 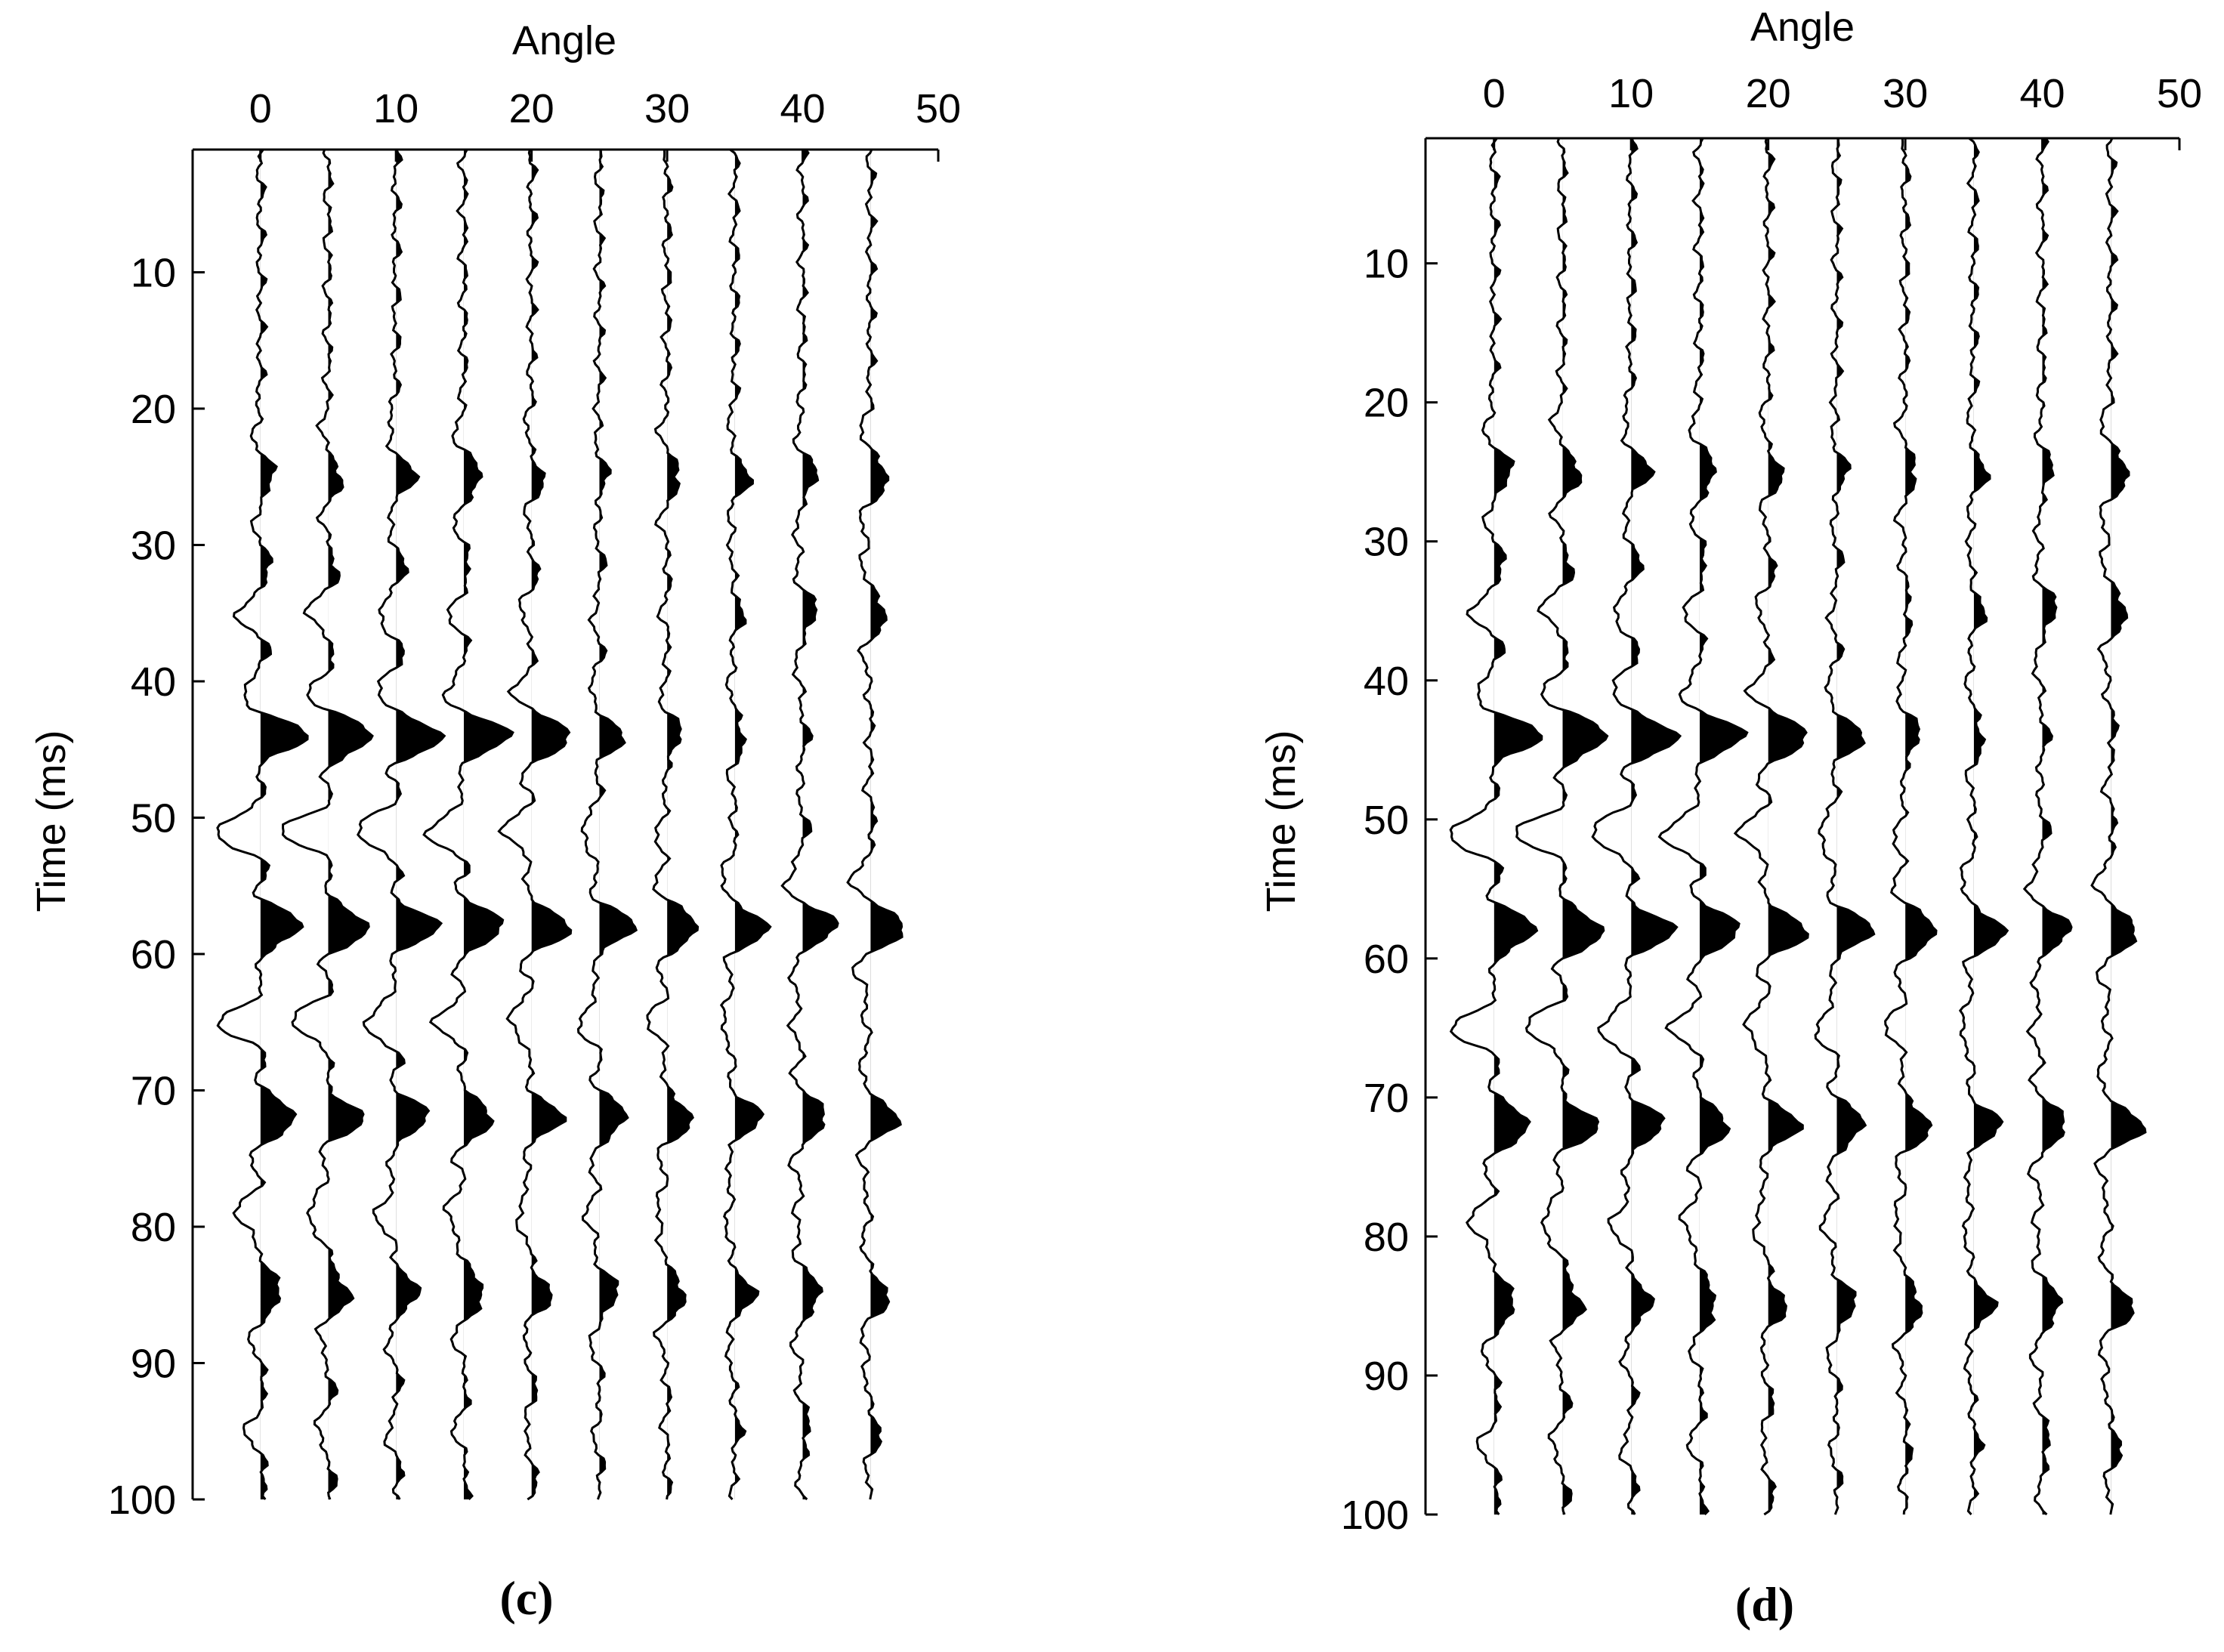 I want to click on panel-label-letter: d, so click(x=1764, y=1604).